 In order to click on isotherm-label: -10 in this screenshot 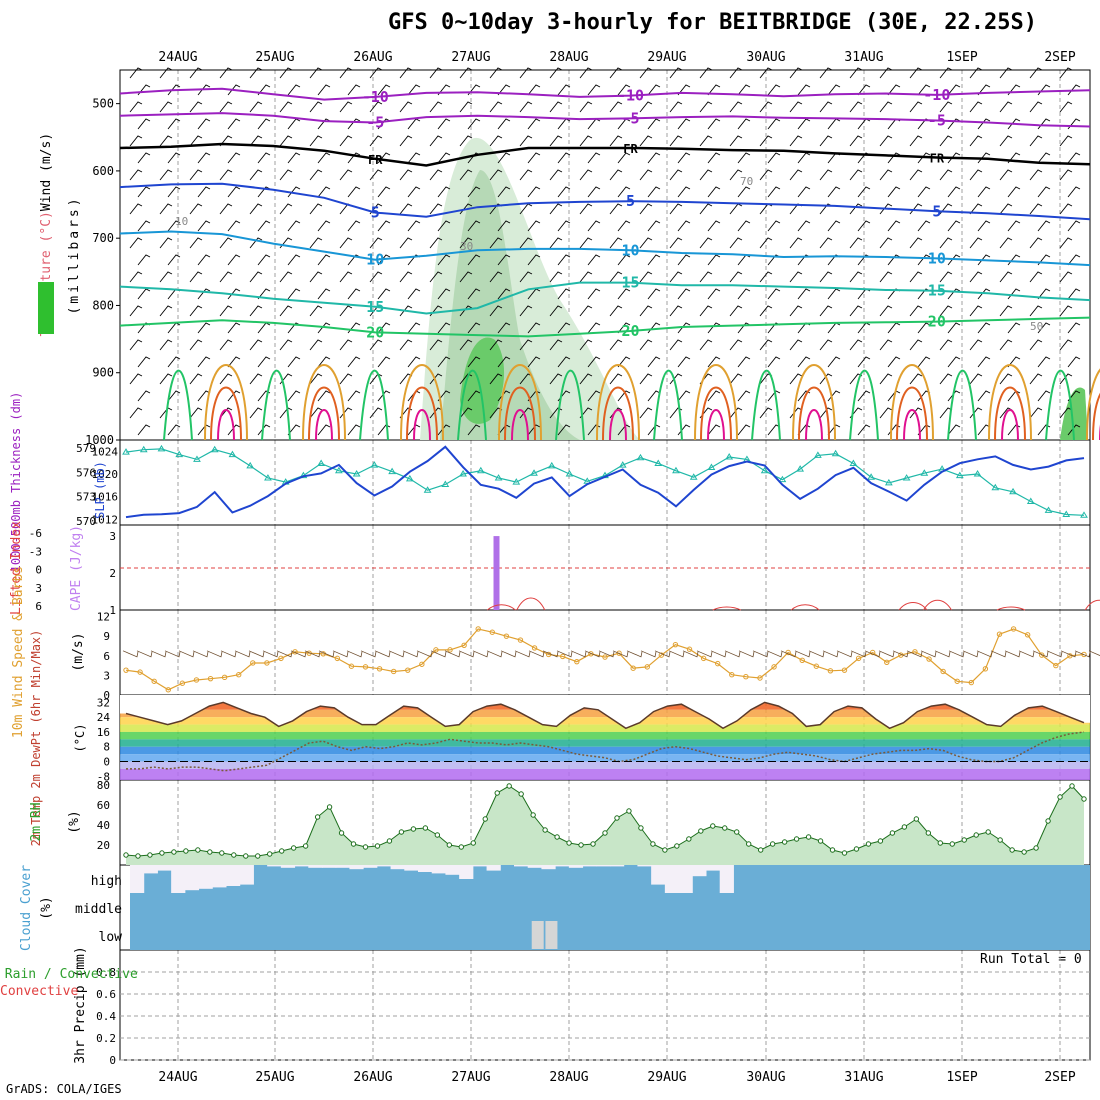, I will do `click(936, 95)`.